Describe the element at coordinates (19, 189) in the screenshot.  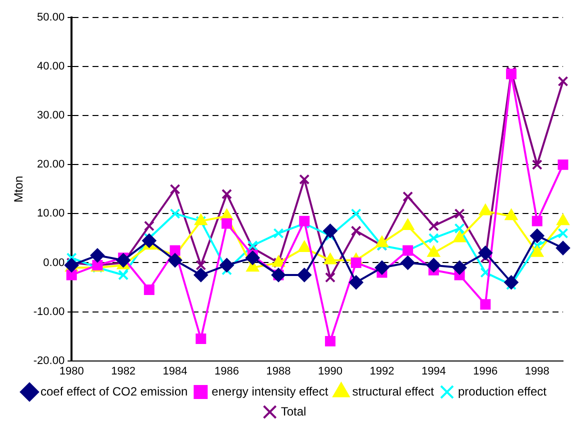
I see `y-axis-title: Mton` at that location.